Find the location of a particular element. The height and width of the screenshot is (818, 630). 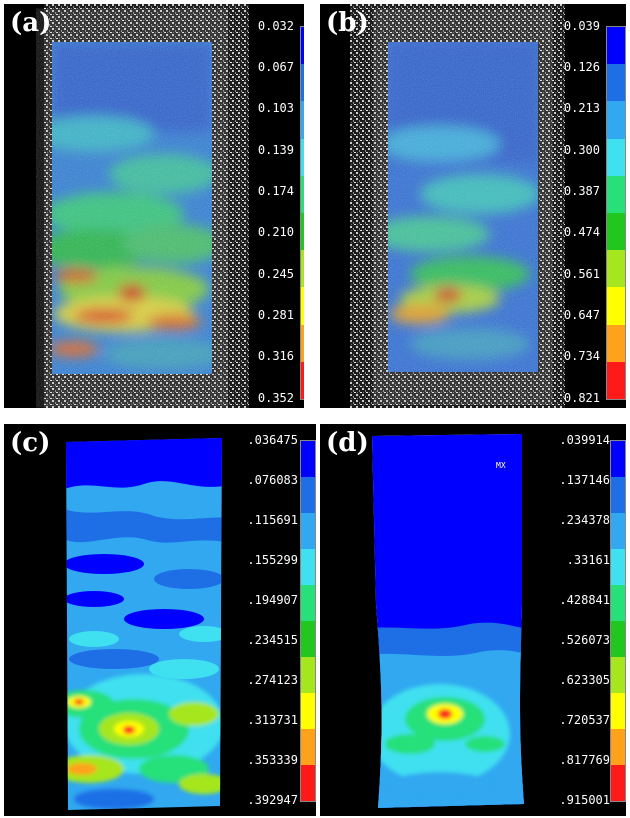

panel-b-scale-value: 0.213 is located at coordinates (581, 108).